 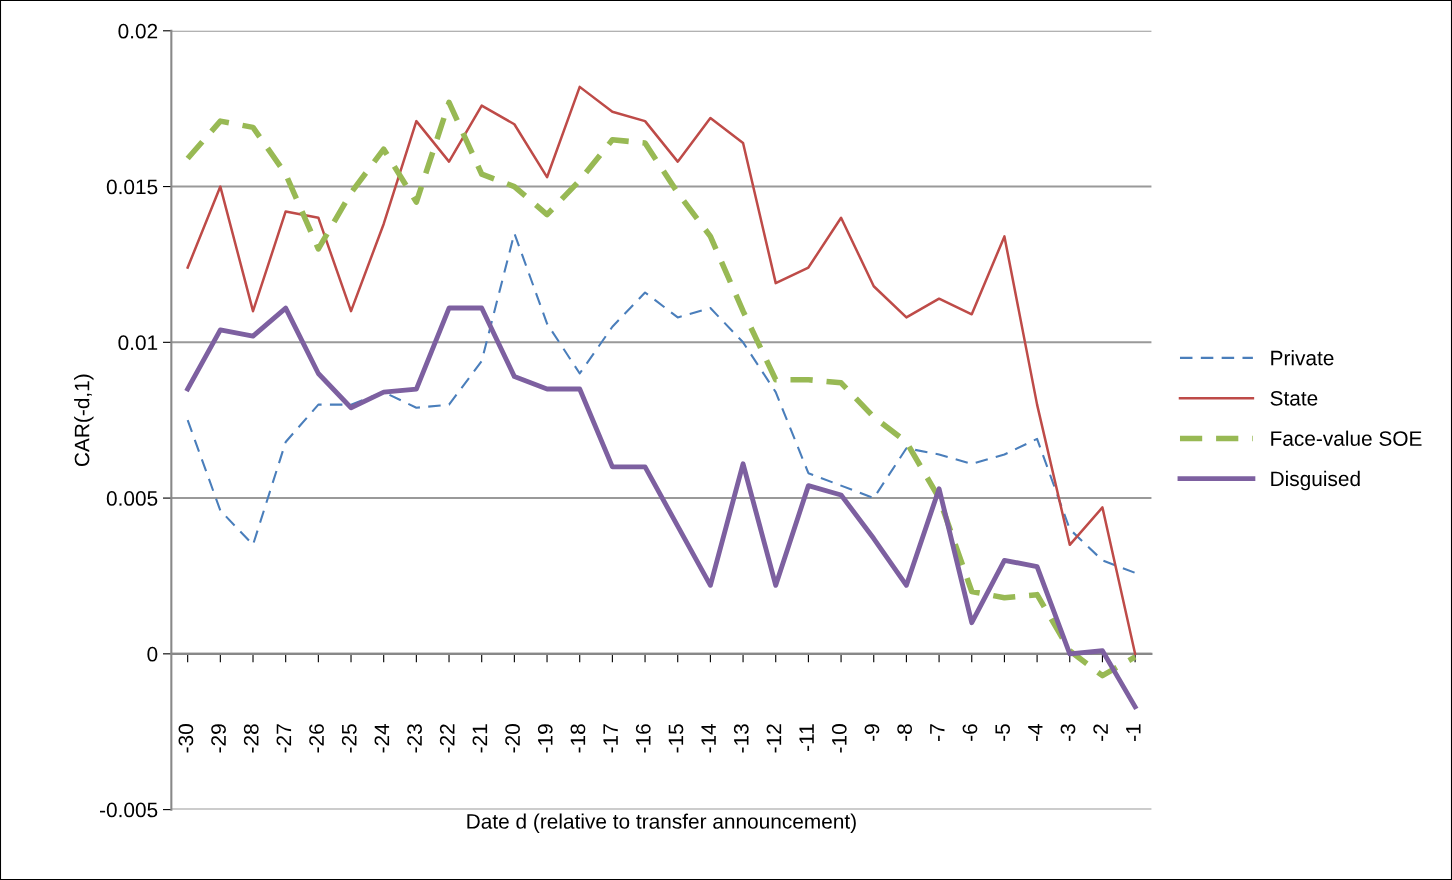 What do you see at coordinates (1315, 480) in the screenshot?
I see `legend-label: Disguised` at bounding box center [1315, 480].